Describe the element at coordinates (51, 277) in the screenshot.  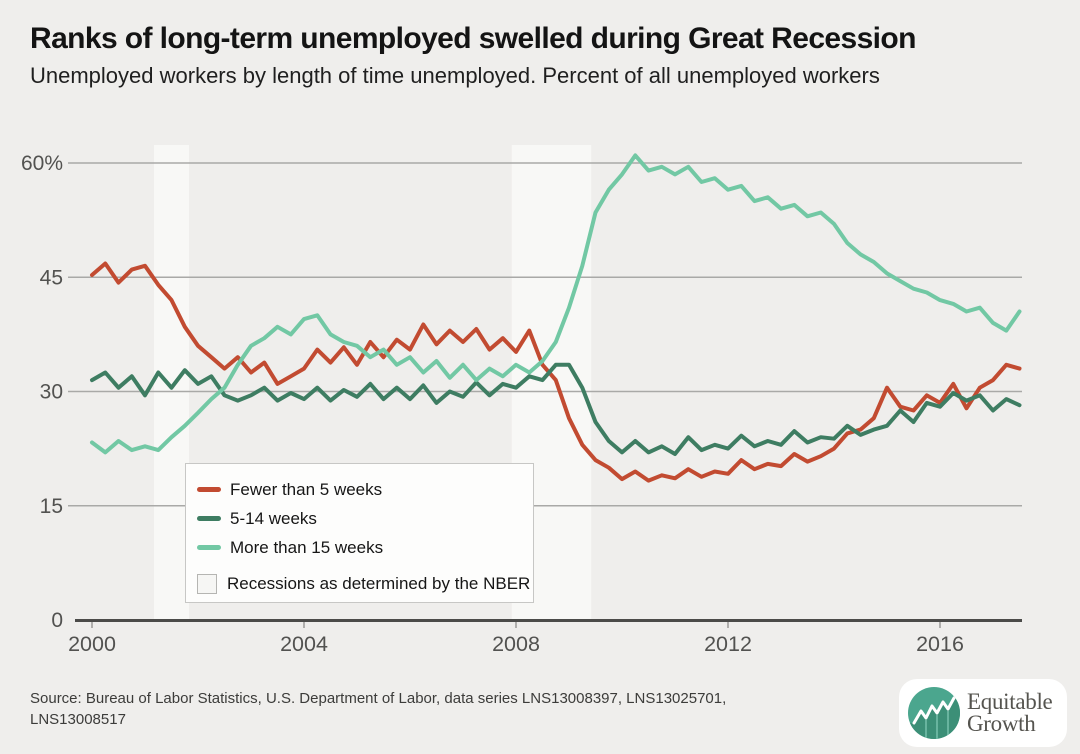
I see `y-tick-label: 45` at that location.